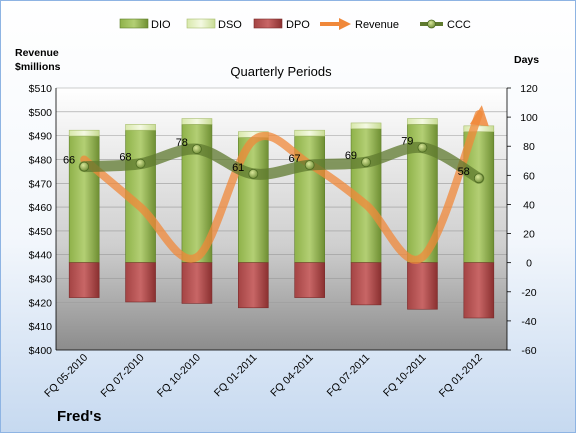 Image resolution: width=576 pixels, height=433 pixels. Describe the element at coordinates (134, 23) in the screenshot. I see `legend-swatch-dio` at that location.